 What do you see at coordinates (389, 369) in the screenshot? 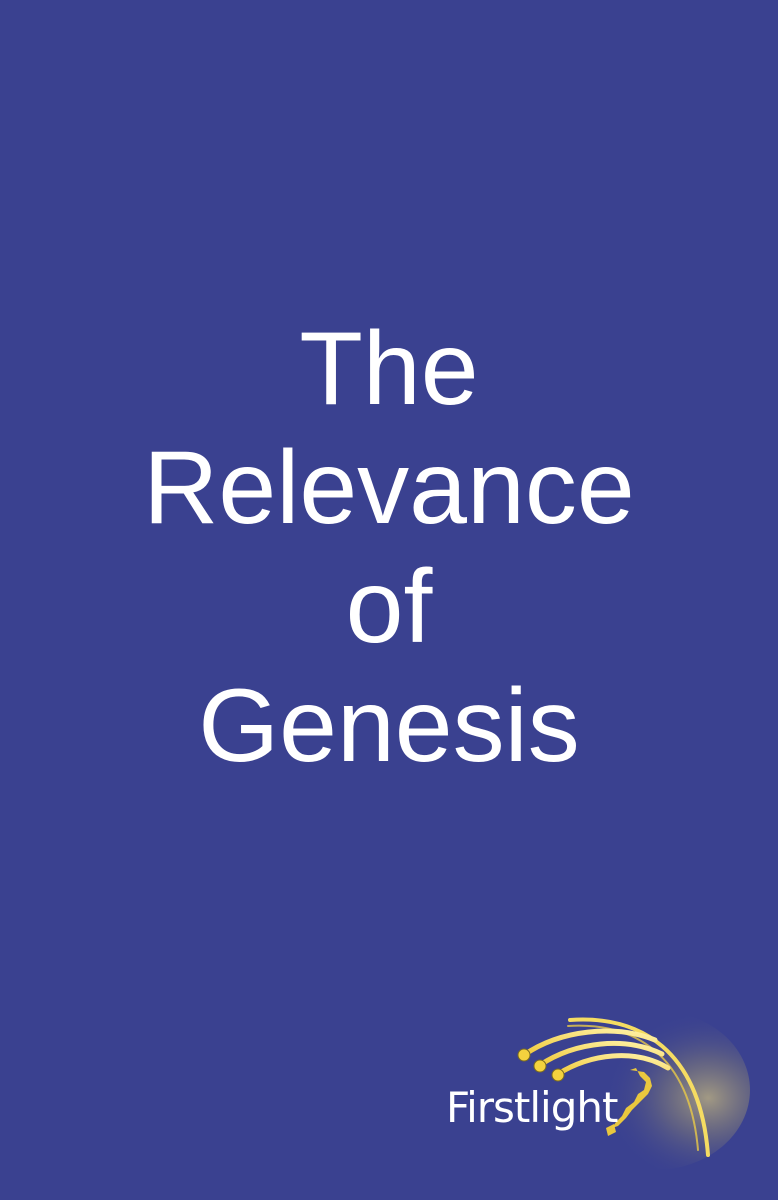
I see `title-line-1: The` at bounding box center [389, 369].